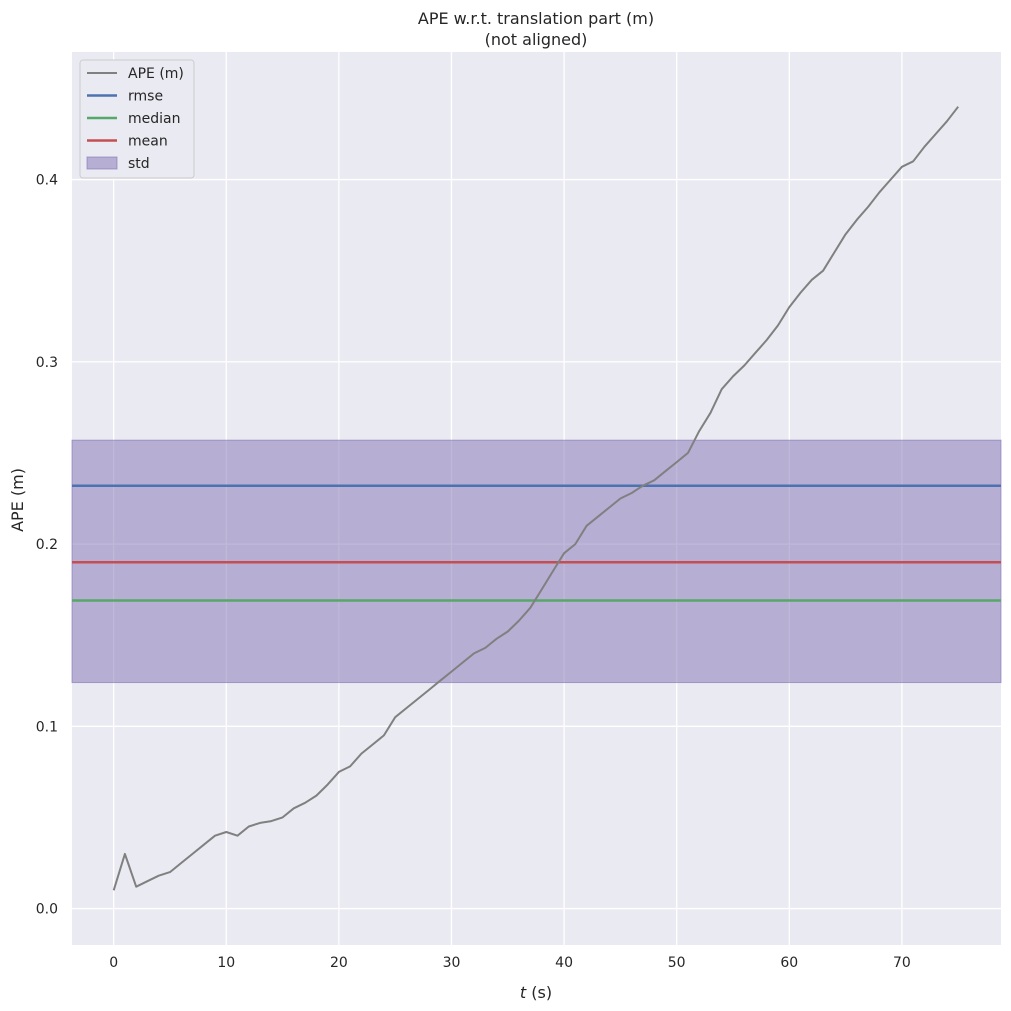 This screenshot has width=1011, height=1011. What do you see at coordinates (102, 163) in the screenshot?
I see `legend-swatch-std` at bounding box center [102, 163].